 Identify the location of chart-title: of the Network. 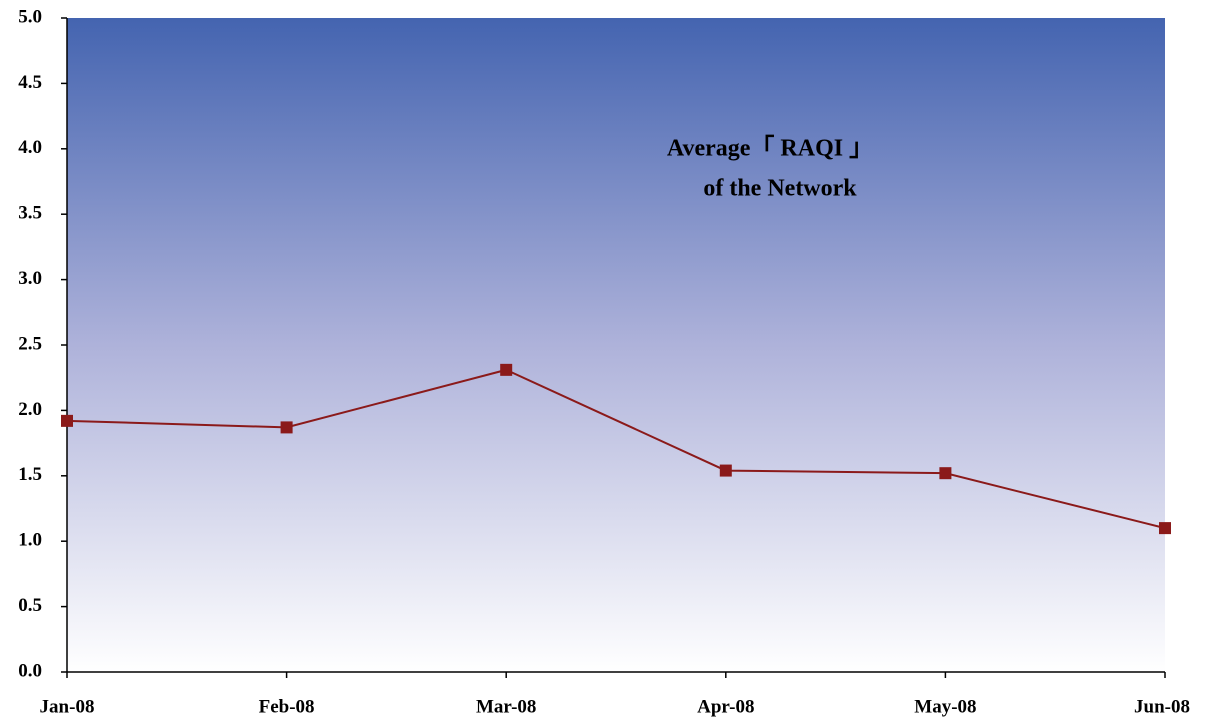
(780, 189).